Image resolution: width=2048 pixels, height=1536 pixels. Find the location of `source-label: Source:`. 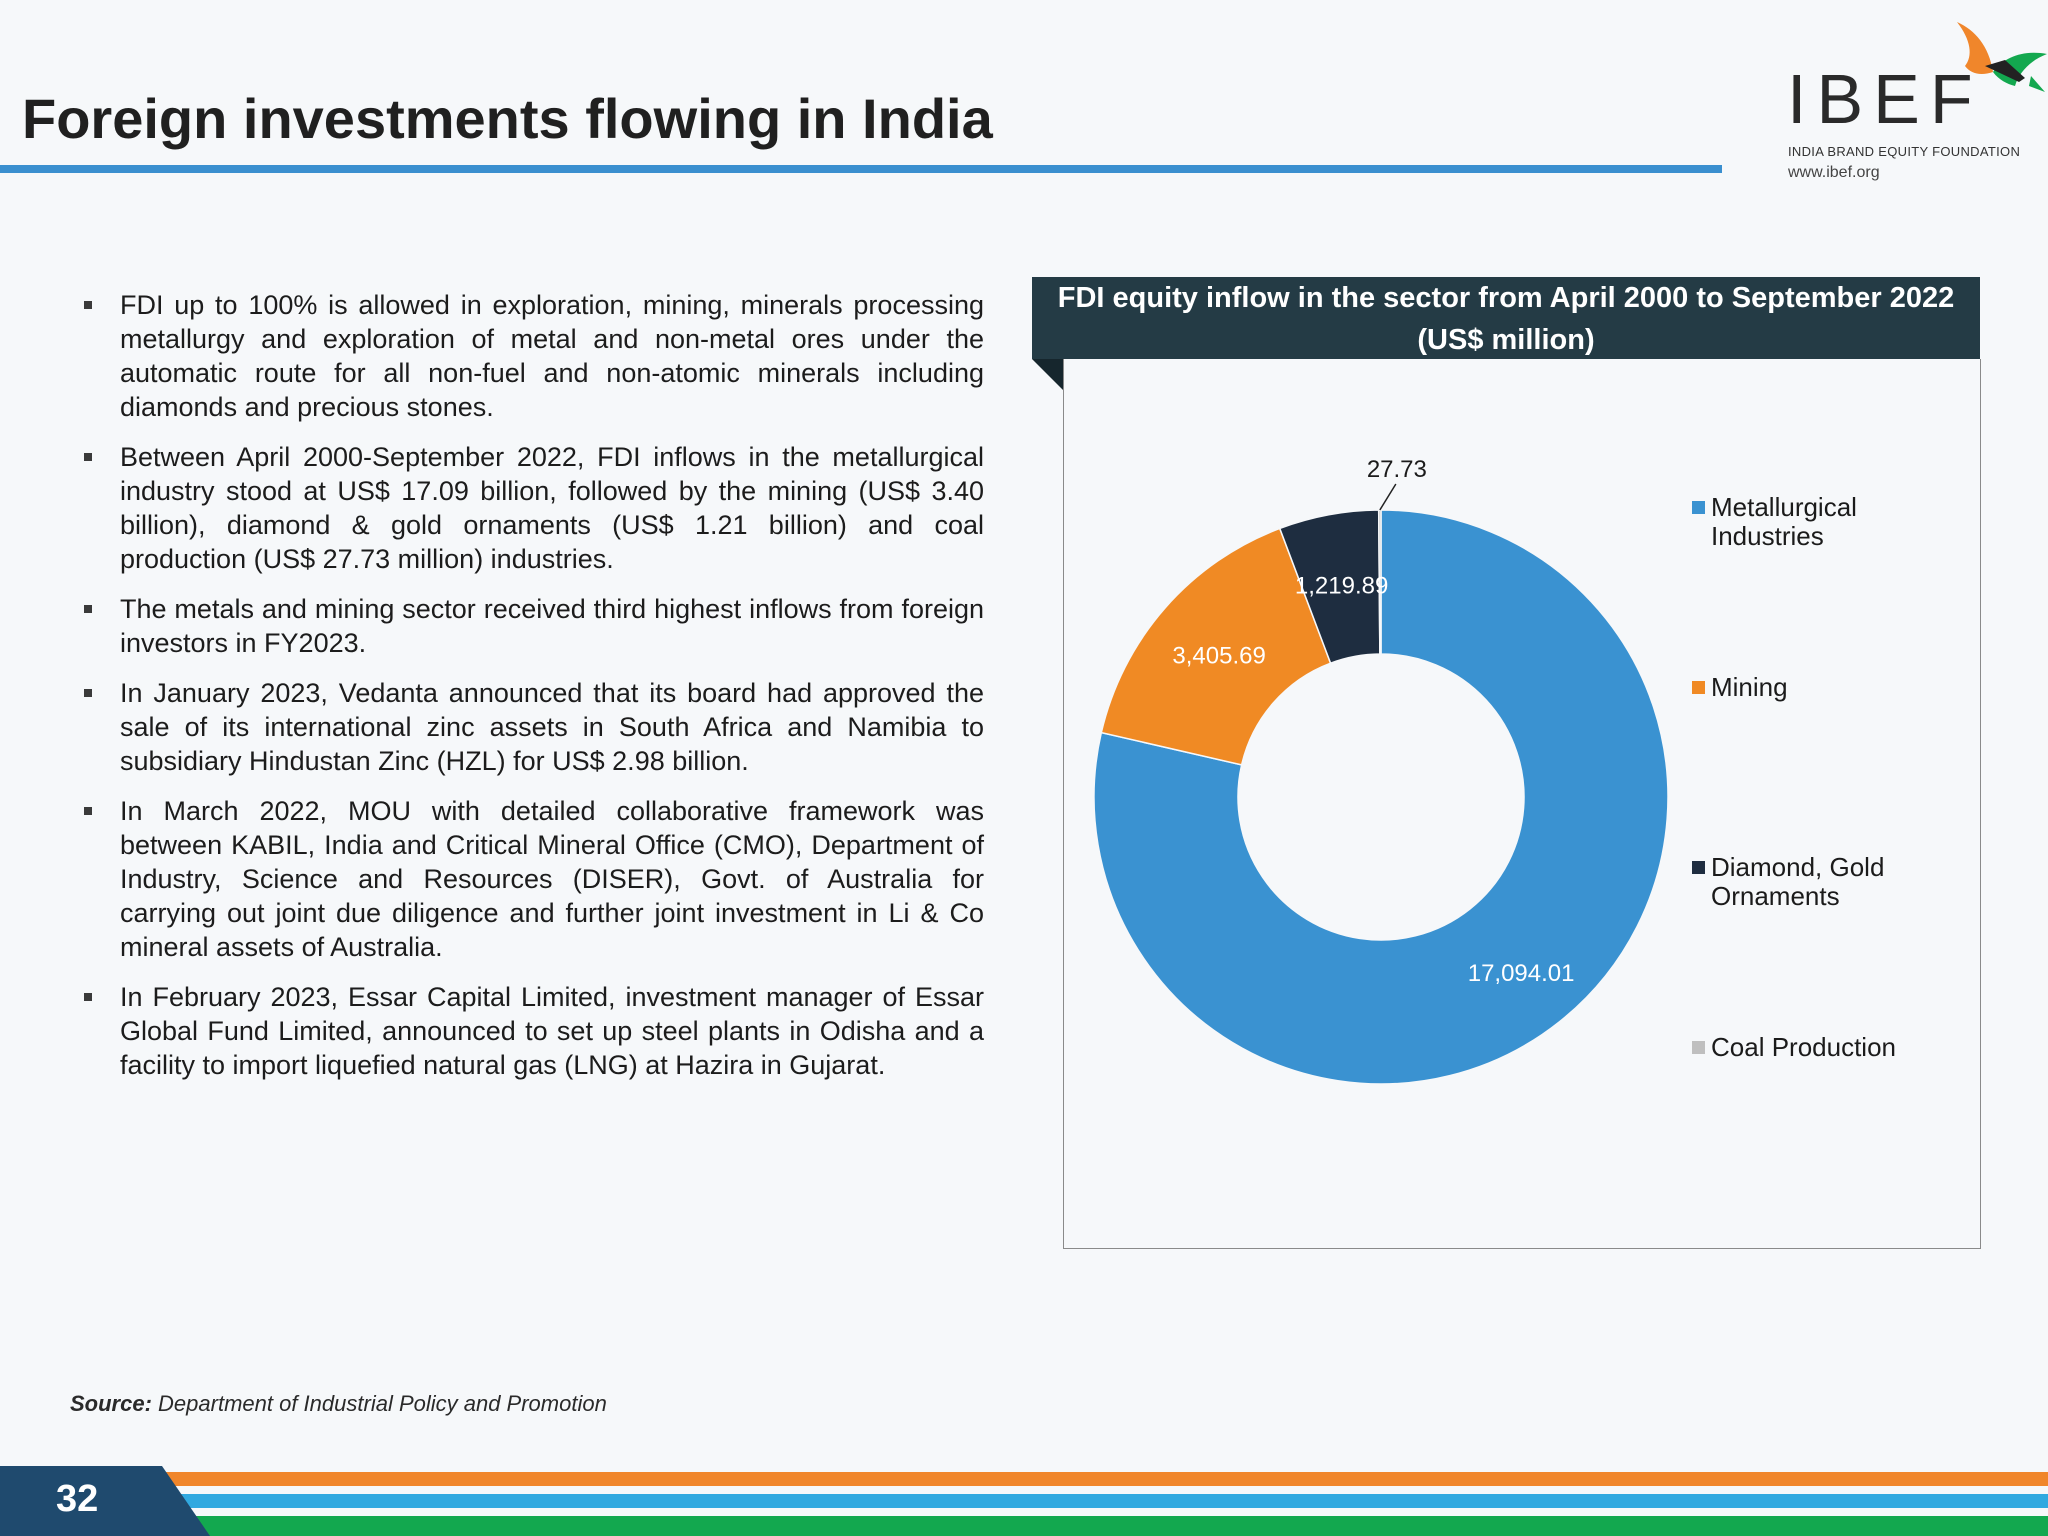

source-label: Source: is located at coordinates (111, 1403).